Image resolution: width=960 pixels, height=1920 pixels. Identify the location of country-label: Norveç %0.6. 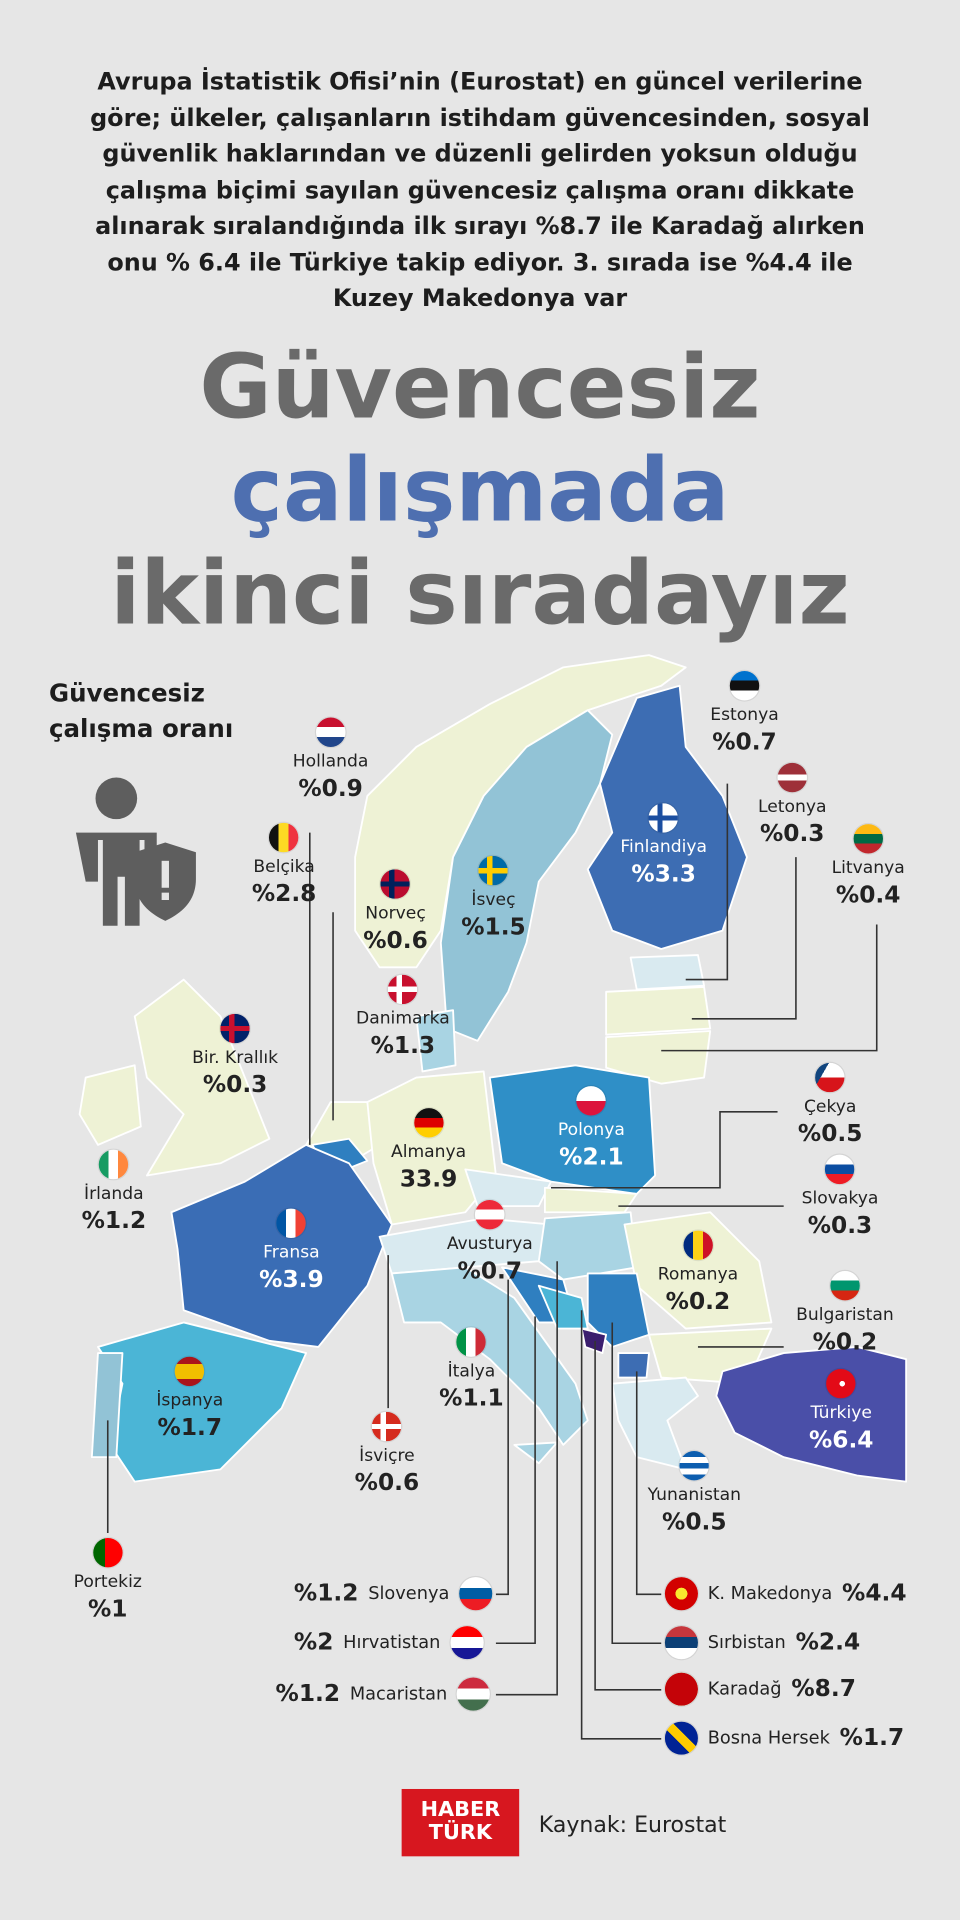
(395, 912).